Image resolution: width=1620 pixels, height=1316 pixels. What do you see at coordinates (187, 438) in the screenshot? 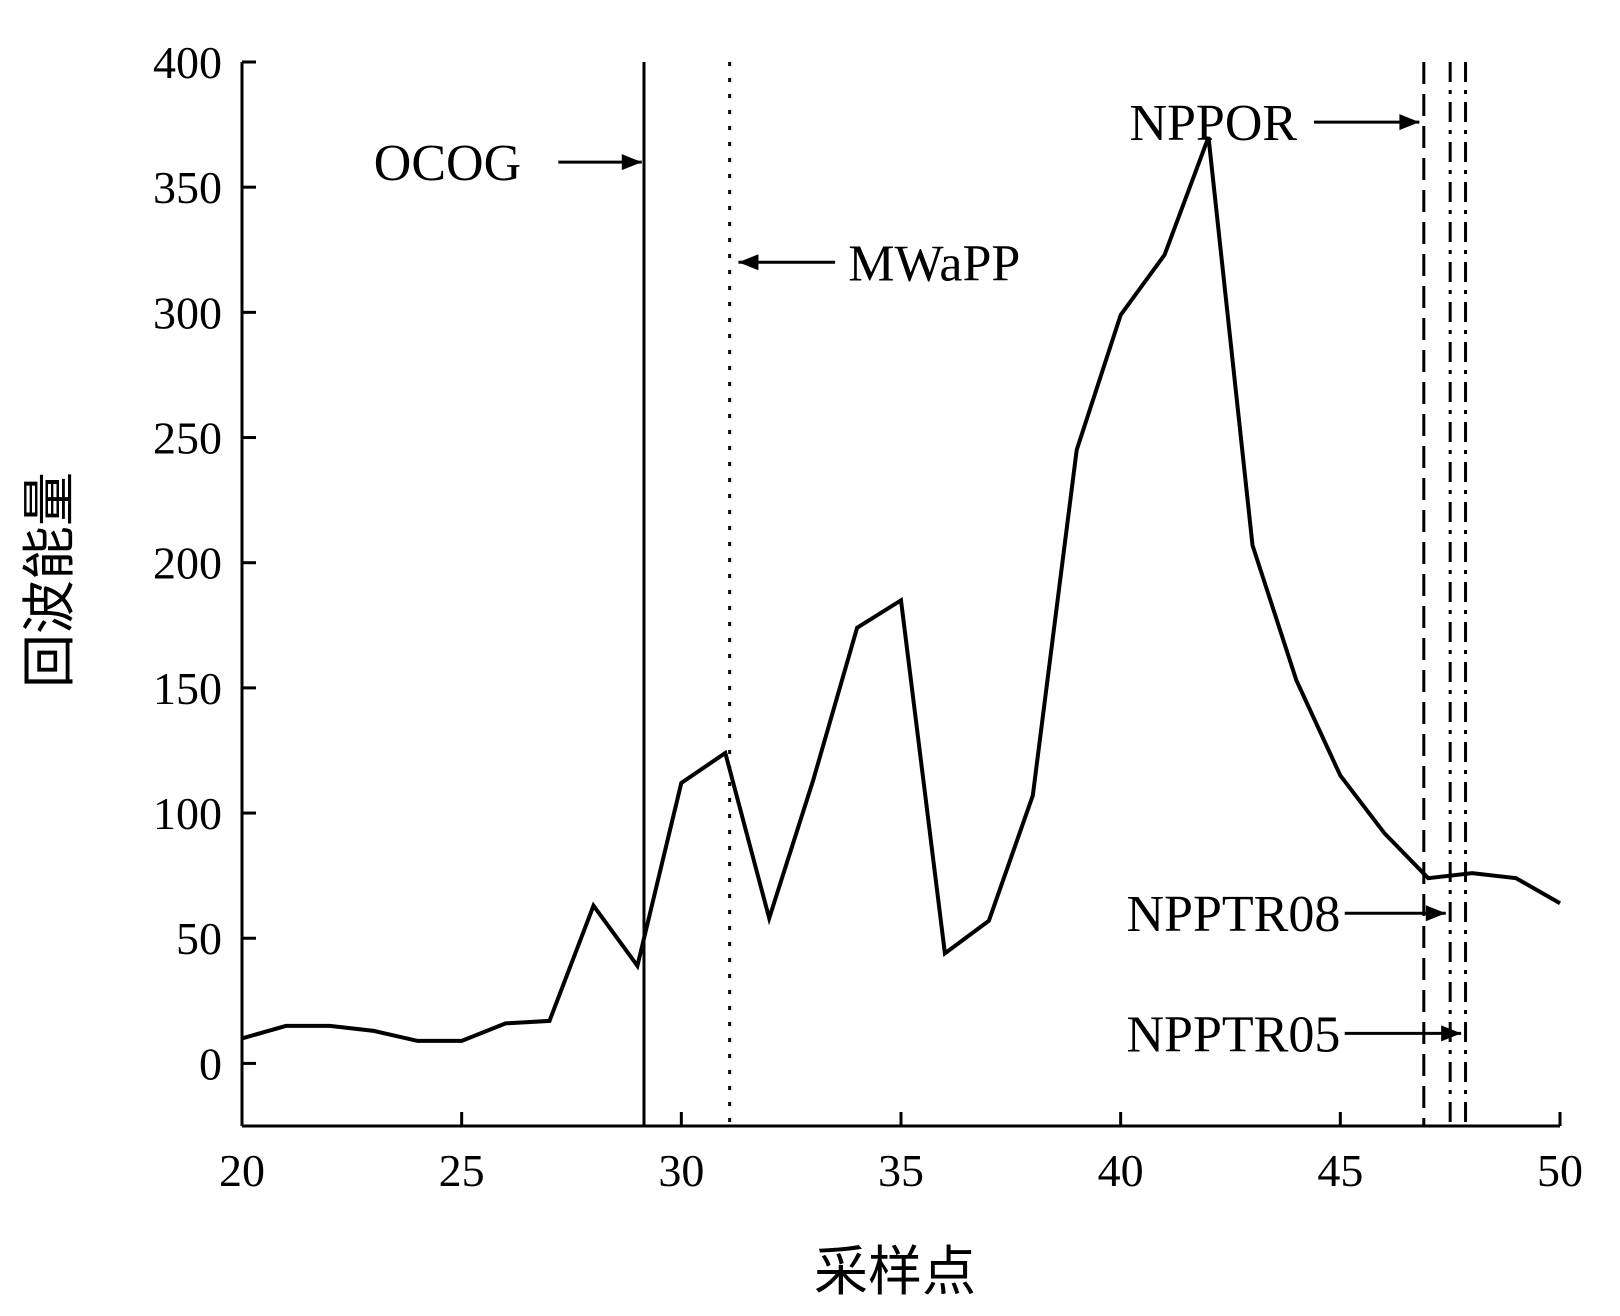
I see `y-tick-label: 250` at bounding box center [187, 438].